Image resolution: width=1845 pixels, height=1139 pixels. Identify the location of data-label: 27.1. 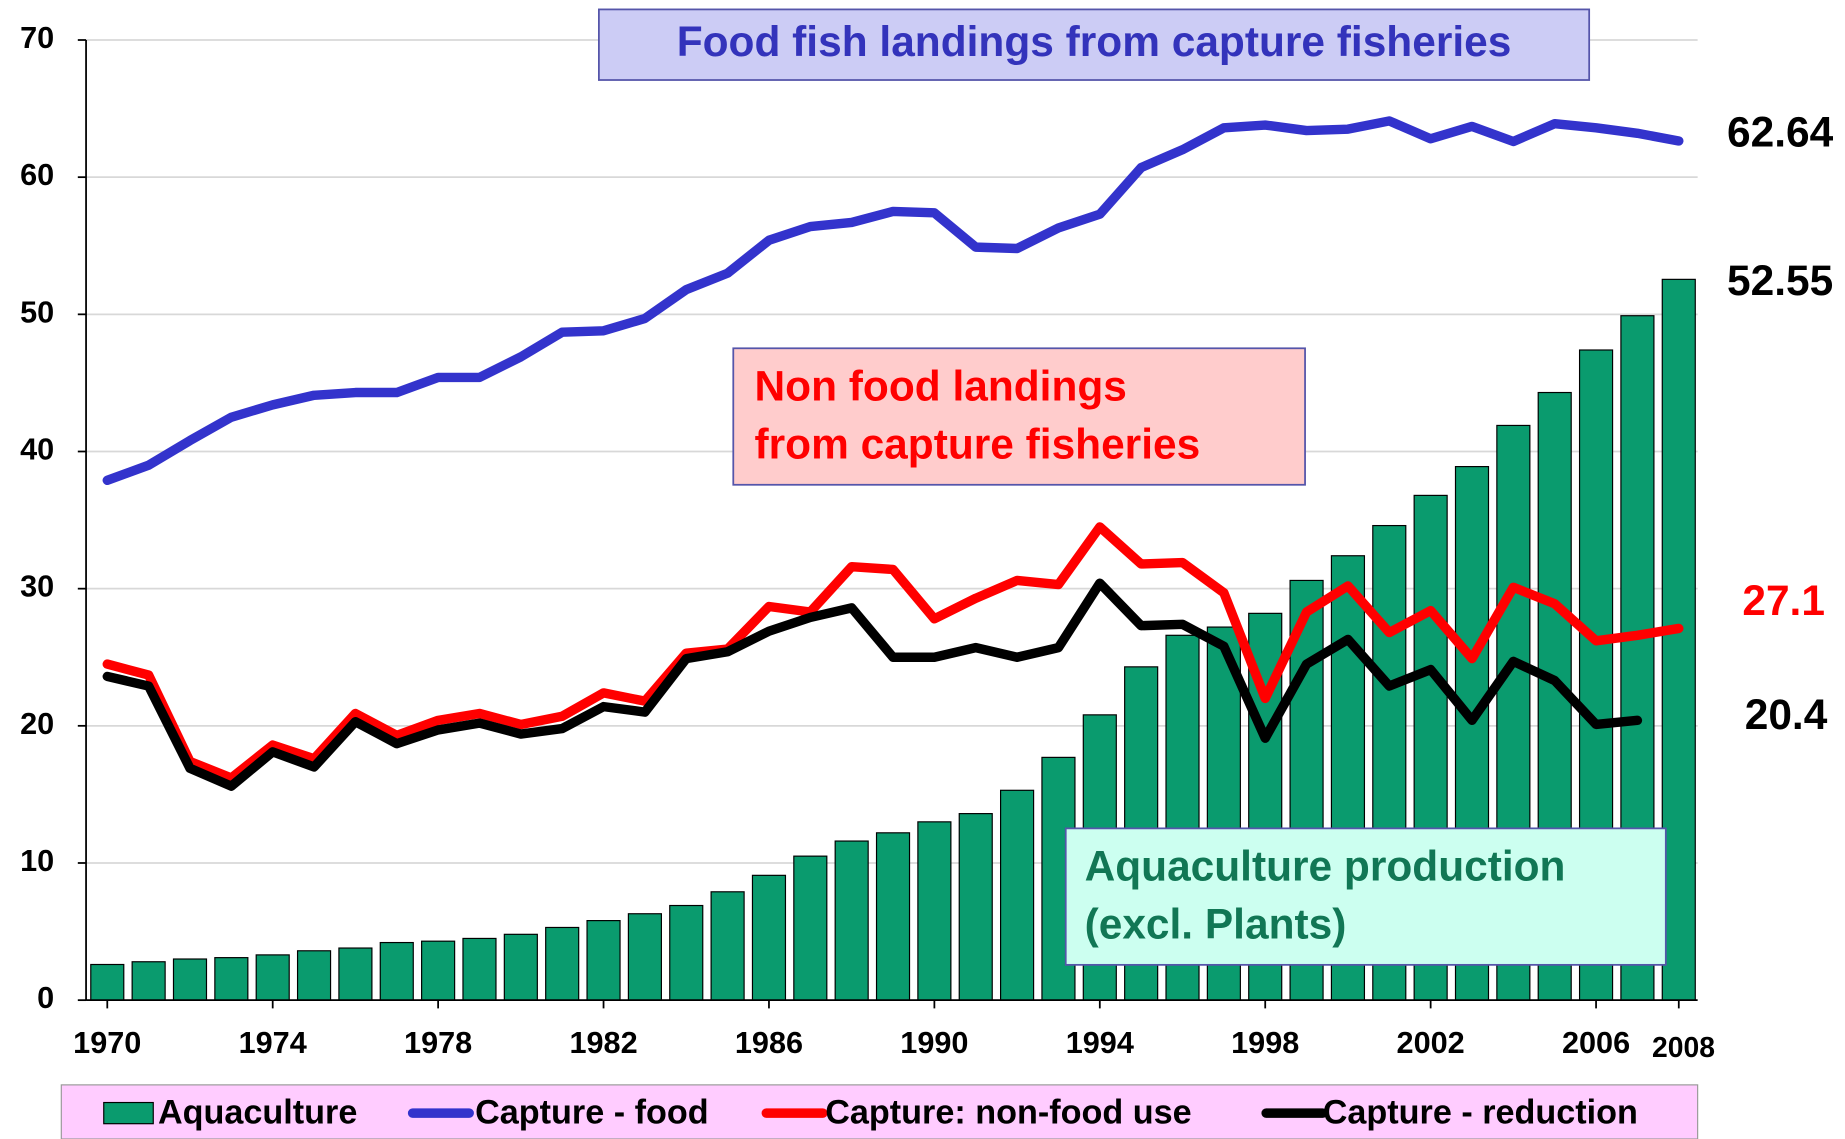
(1783, 600).